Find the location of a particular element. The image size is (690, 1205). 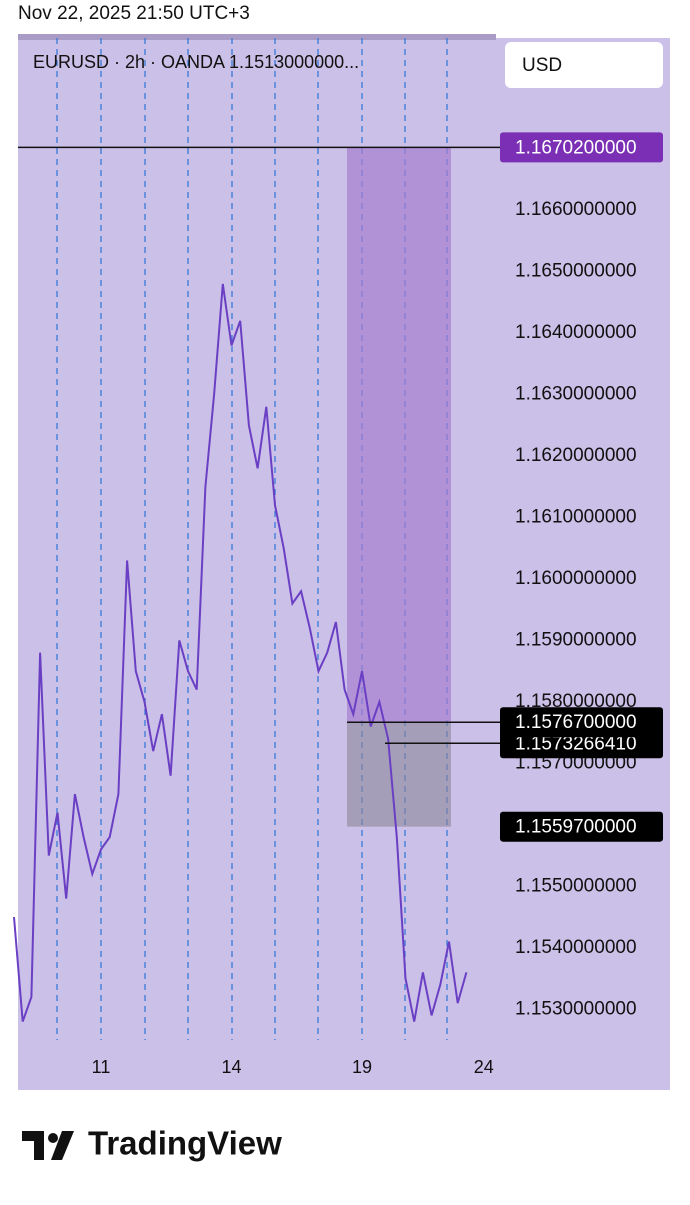

y-tick-label: 1.1620000000 is located at coordinates (576, 455).